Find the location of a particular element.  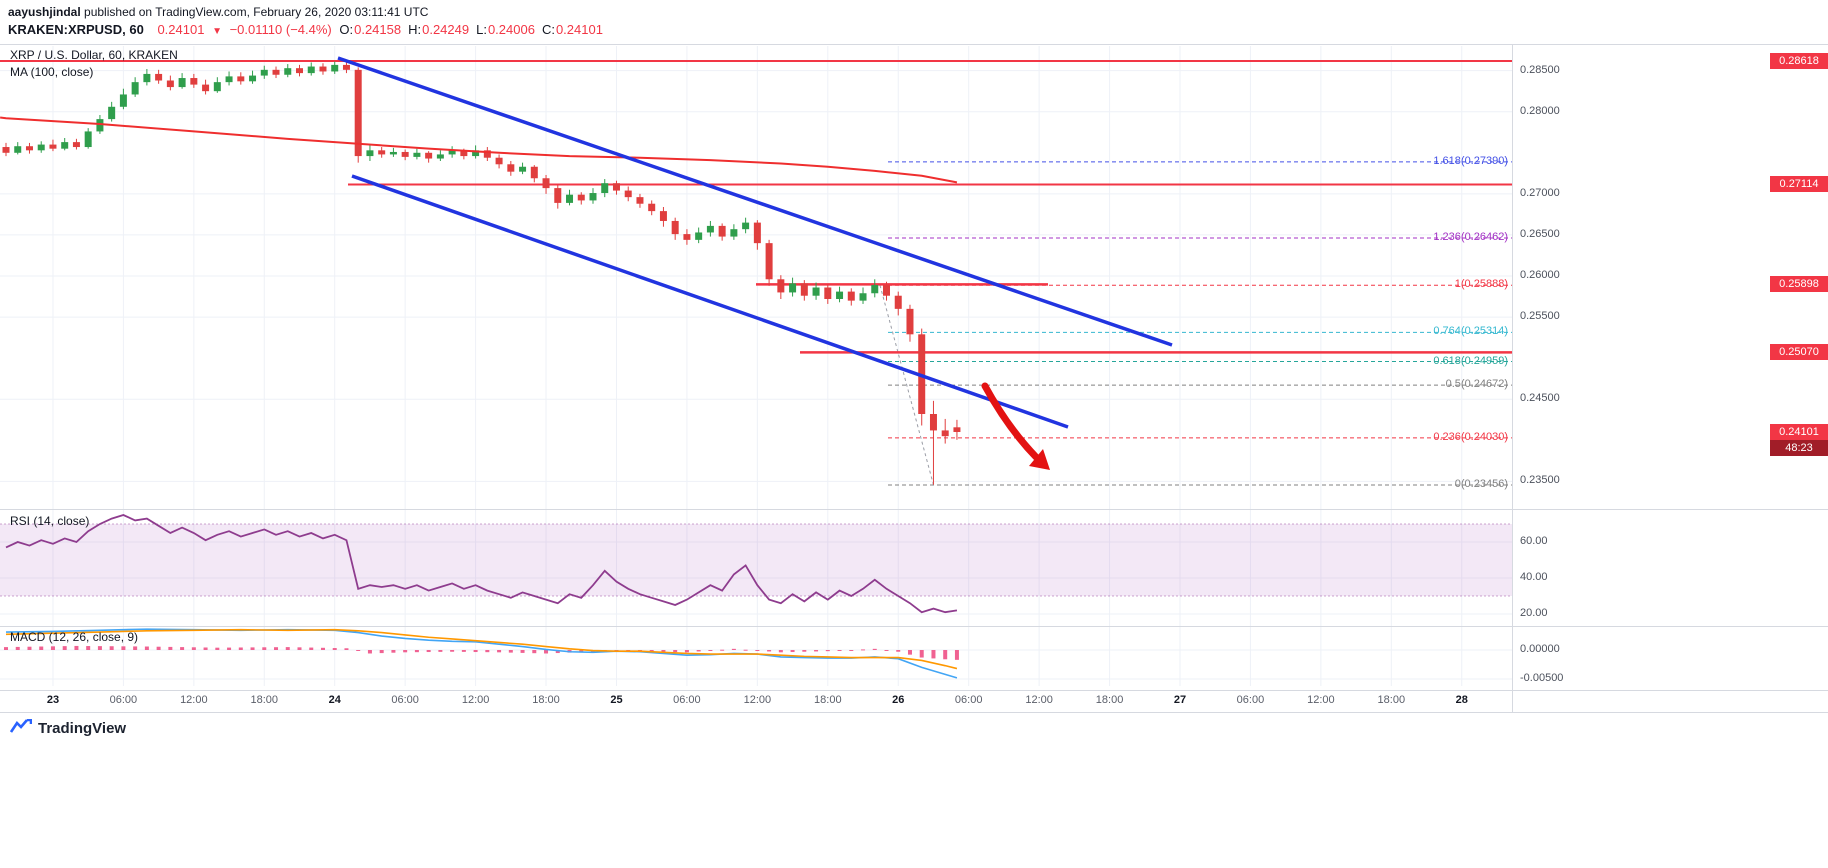

time-tick-label: 23 is located at coordinates (53, 700).